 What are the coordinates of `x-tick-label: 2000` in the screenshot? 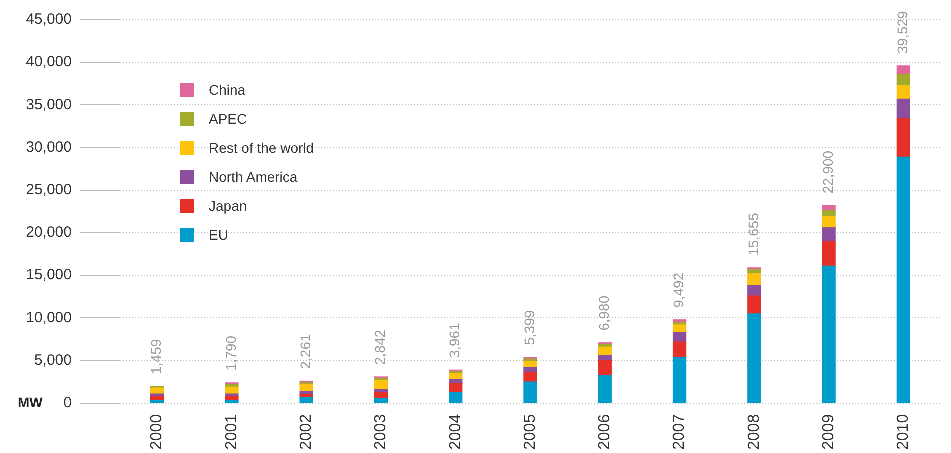 It's located at (157, 432).